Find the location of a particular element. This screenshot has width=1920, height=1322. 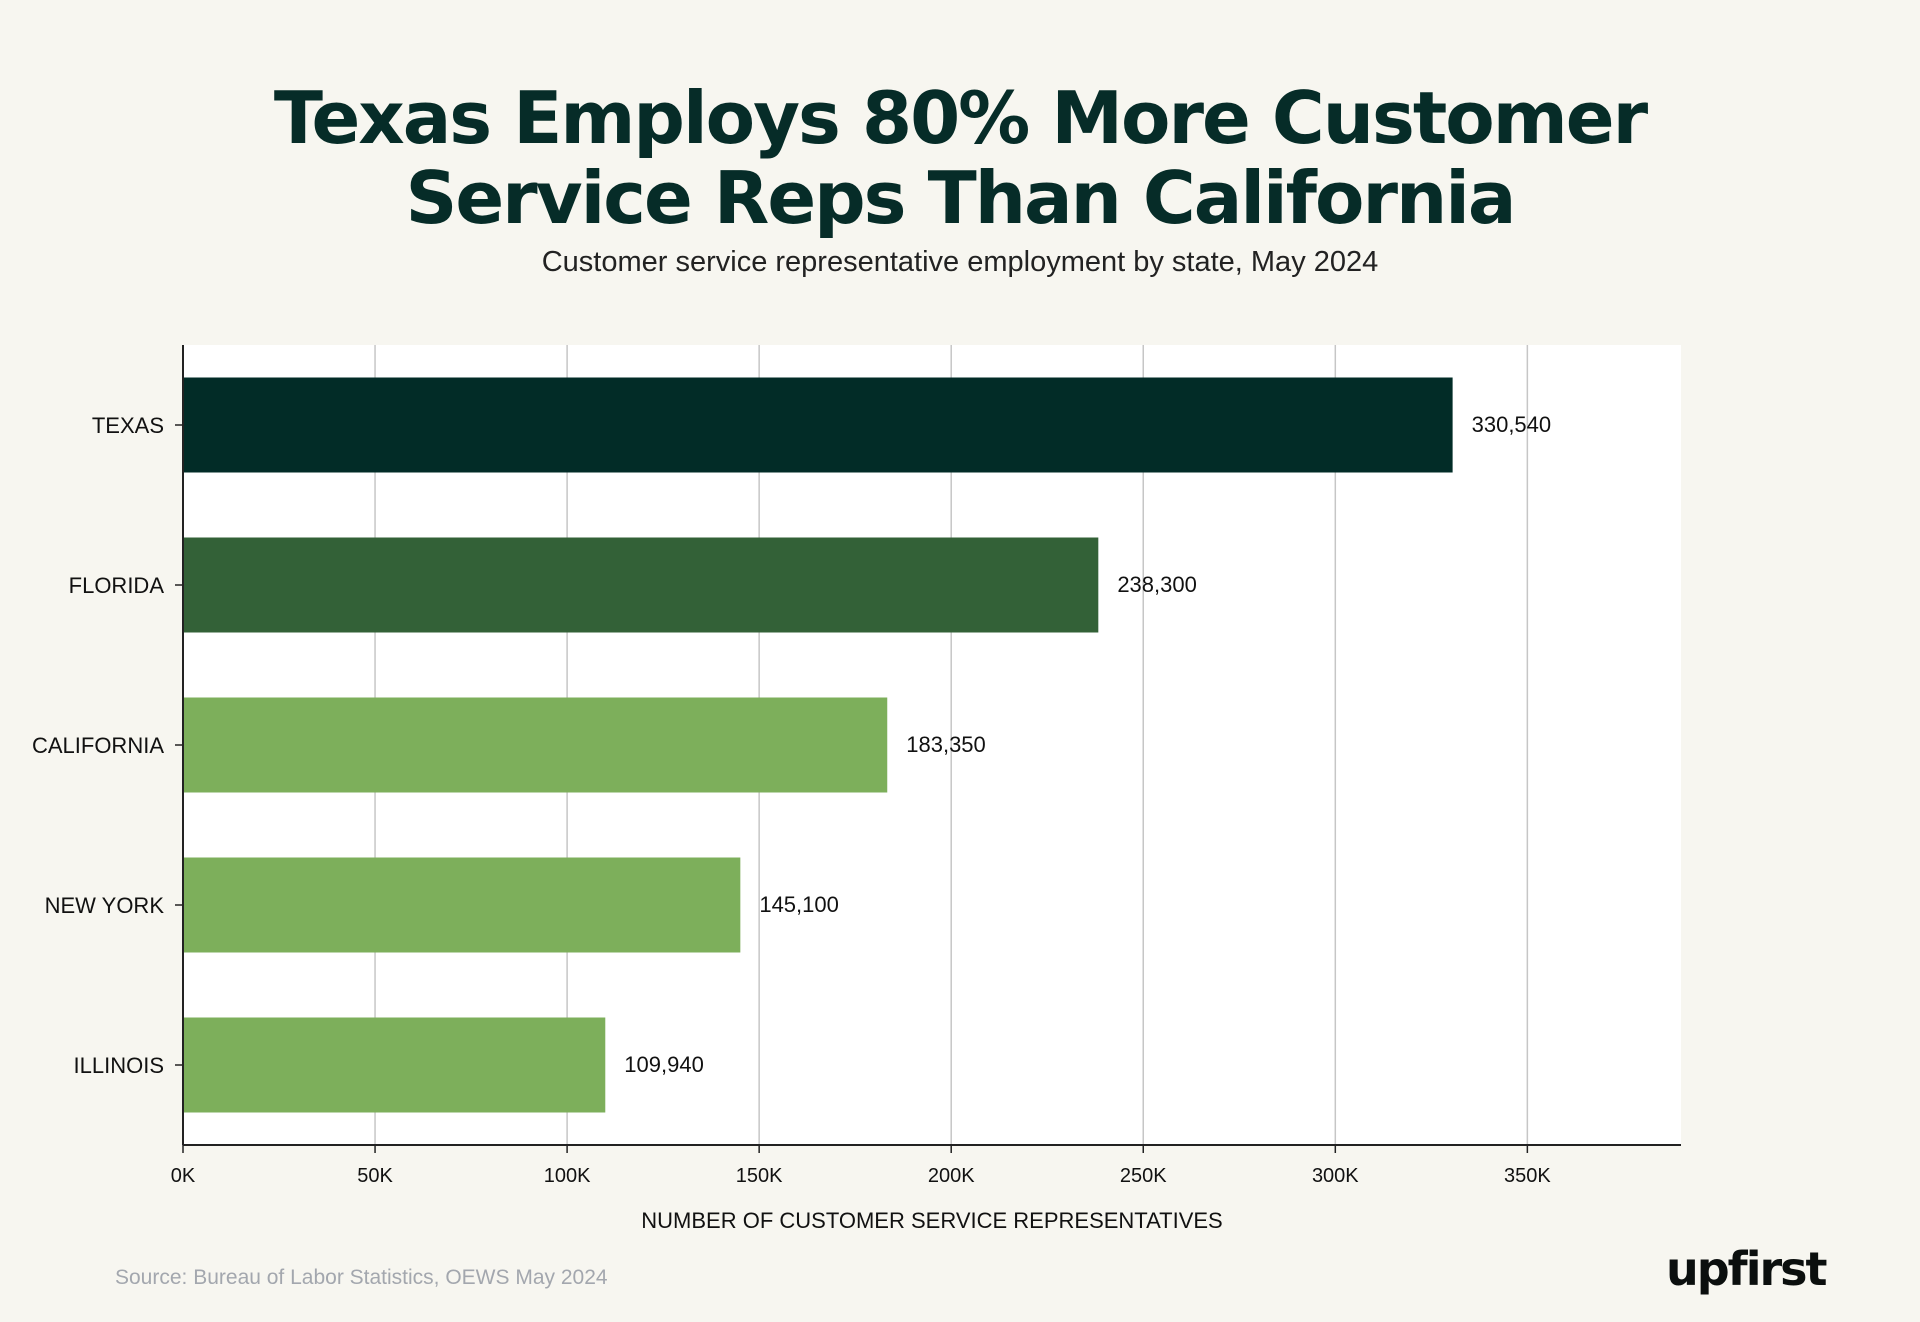

category-label: FLORIDA is located at coordinates (117, 585).